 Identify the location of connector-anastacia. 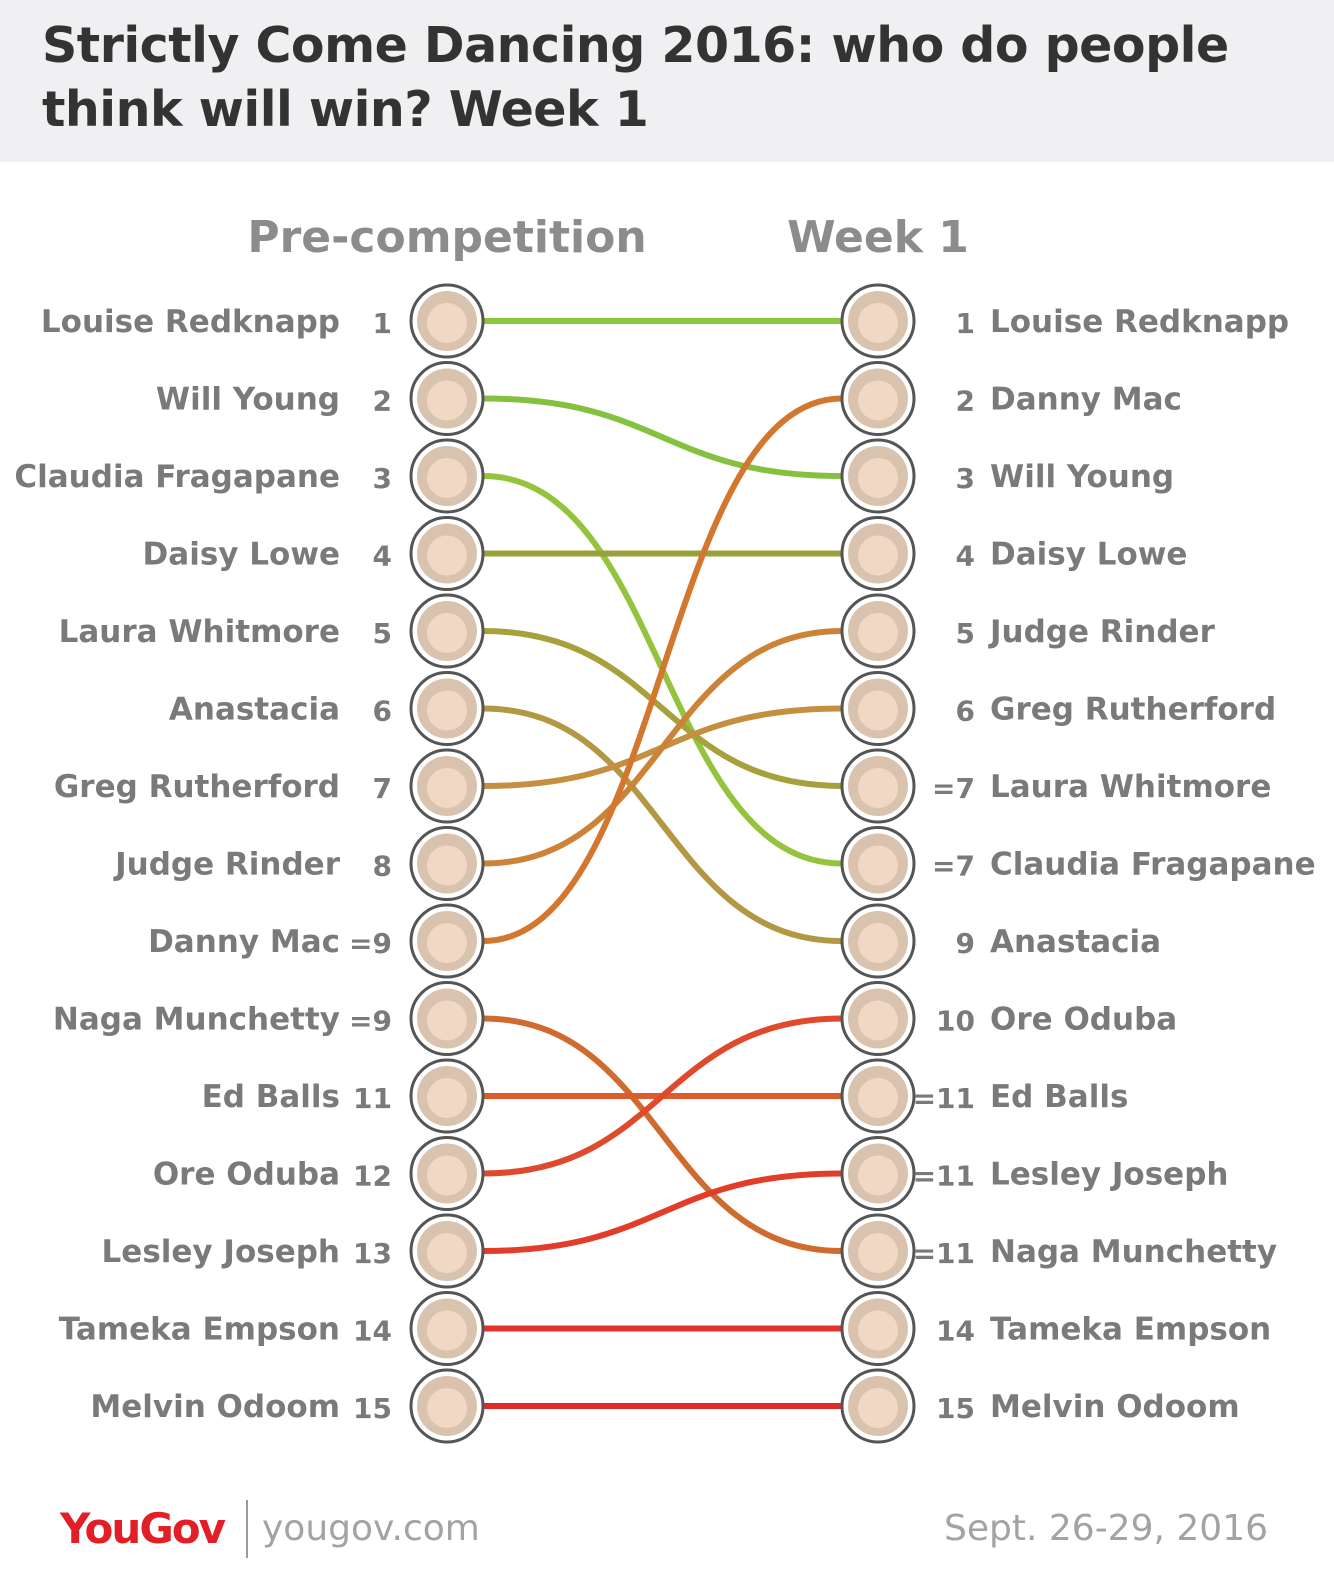
(662, 824).